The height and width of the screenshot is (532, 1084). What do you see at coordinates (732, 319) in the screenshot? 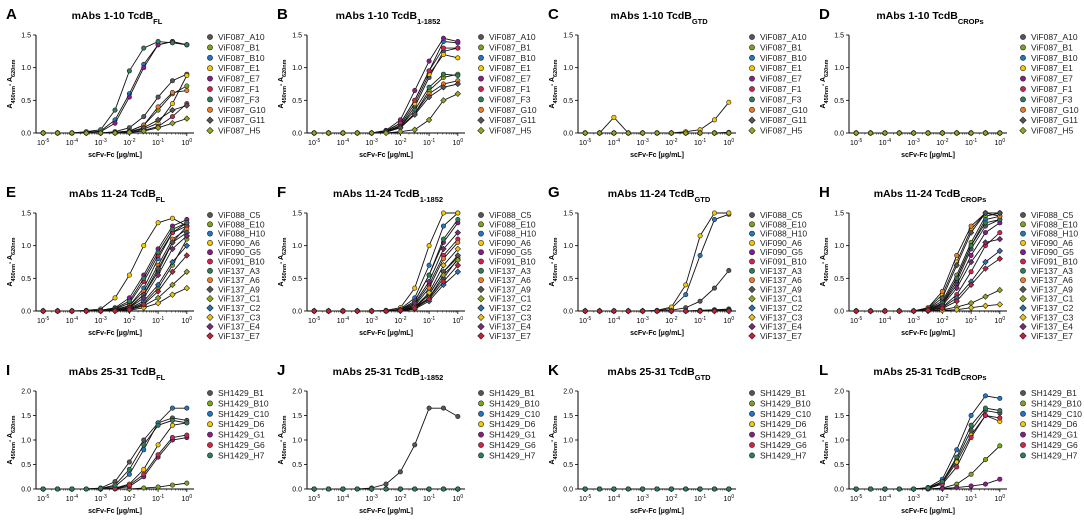
I see `x-tick-exp: 0` at bounding box center [732, 319].